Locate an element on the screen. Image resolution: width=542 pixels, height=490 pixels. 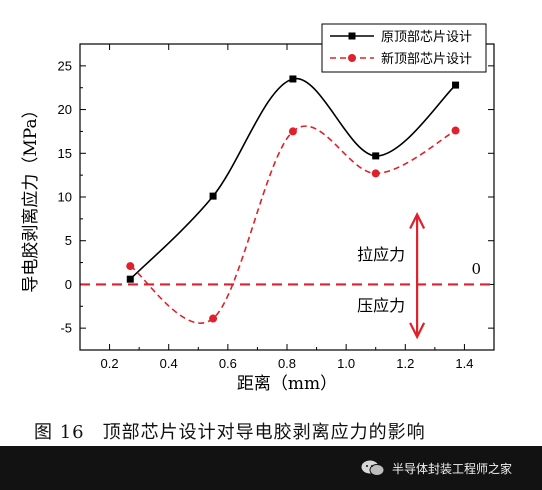
wechat-icon is located at coordinates (373, 468).